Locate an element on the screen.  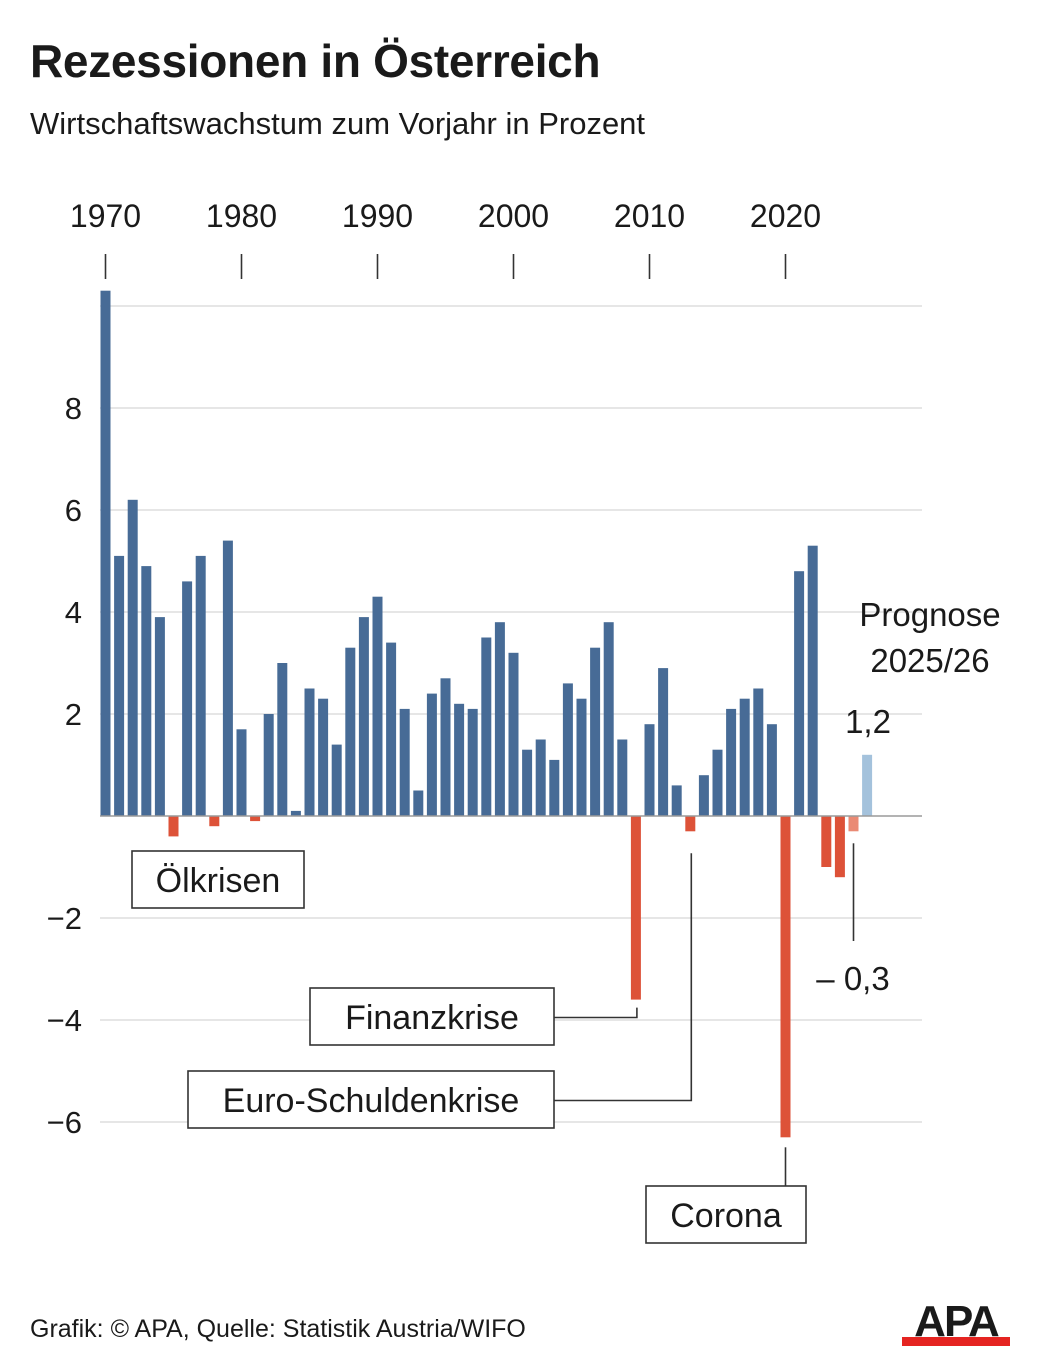
y-tick-label: −4 is located at coordinates (64, 1020).